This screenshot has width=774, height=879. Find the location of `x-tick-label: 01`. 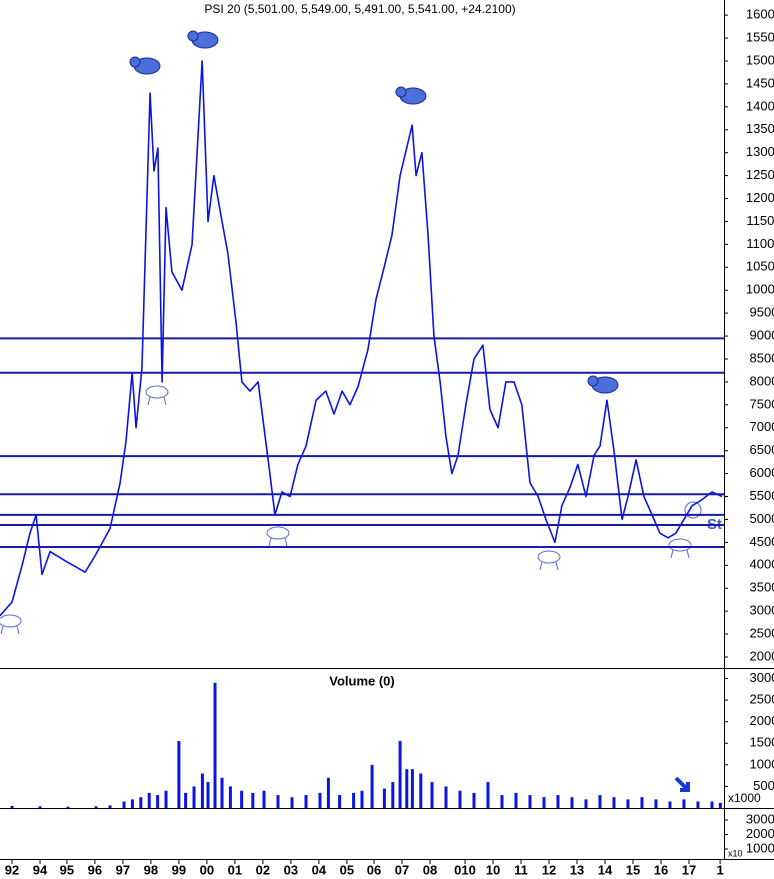

x-tick-label: 01 is located at coordinates (235, 869).